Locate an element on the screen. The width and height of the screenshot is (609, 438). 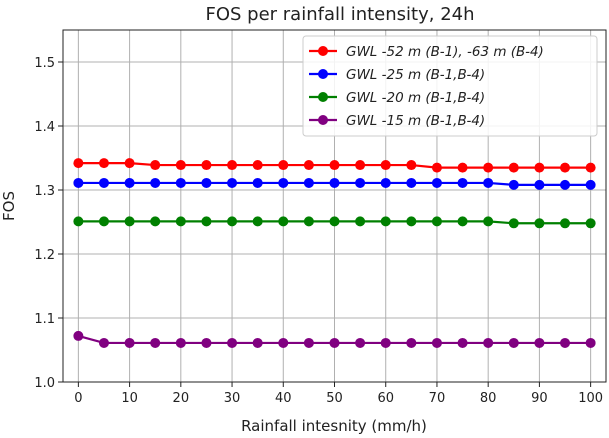
legend-item: GWL -15 m (B-1,B-4) is located at coordinates (397, 121).